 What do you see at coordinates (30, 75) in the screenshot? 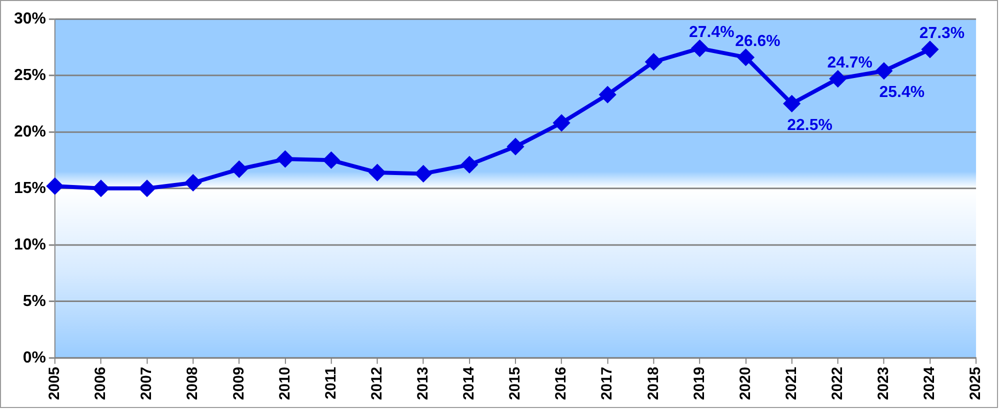
I see `y-tick-label: 25%` at bounding box center [30, 75].